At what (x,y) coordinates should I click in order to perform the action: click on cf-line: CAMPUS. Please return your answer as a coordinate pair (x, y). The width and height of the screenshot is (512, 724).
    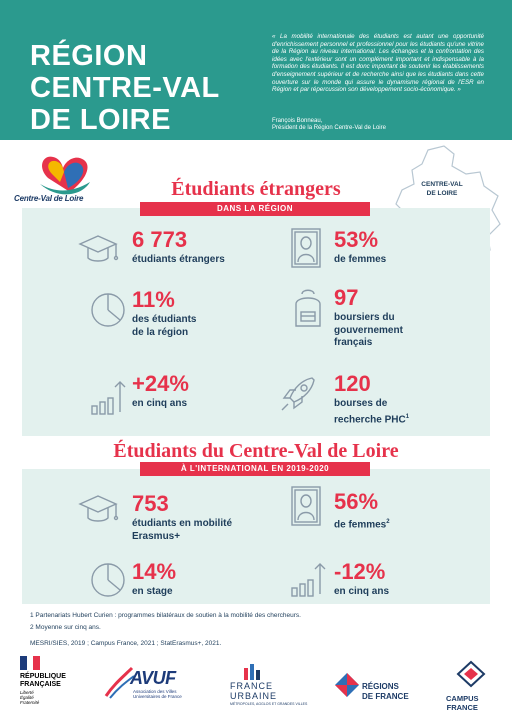
    Looking at the image, I should click on (462, 698).